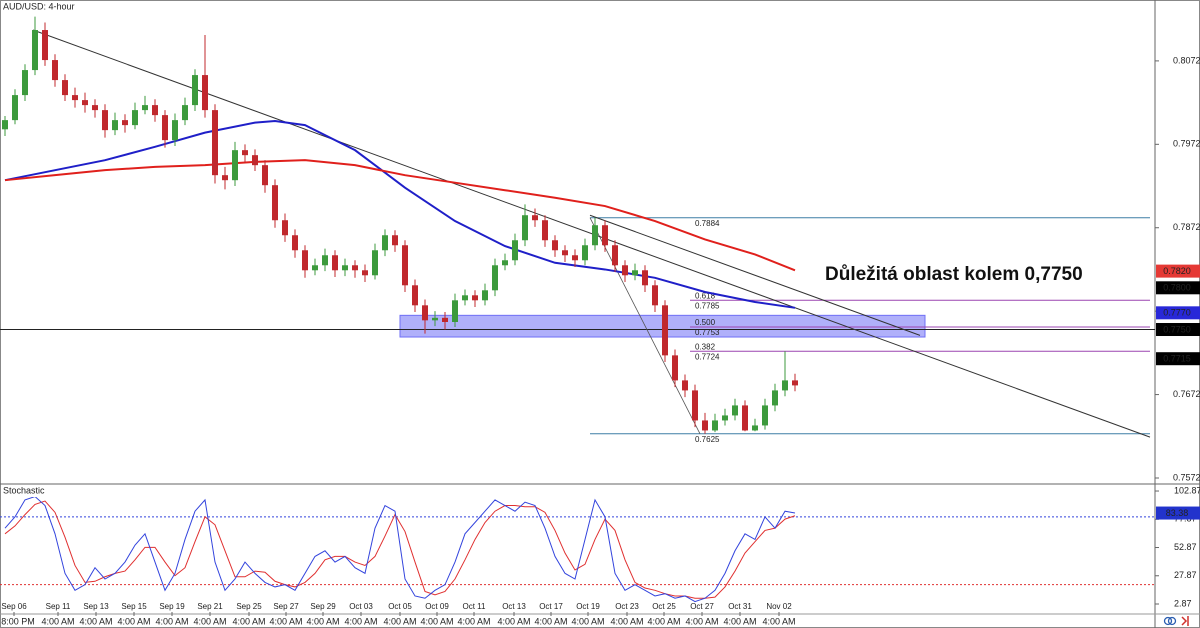  Describe the element at coordinates (1178, 271) in the screenshot. I see `price-label-box` at that location.